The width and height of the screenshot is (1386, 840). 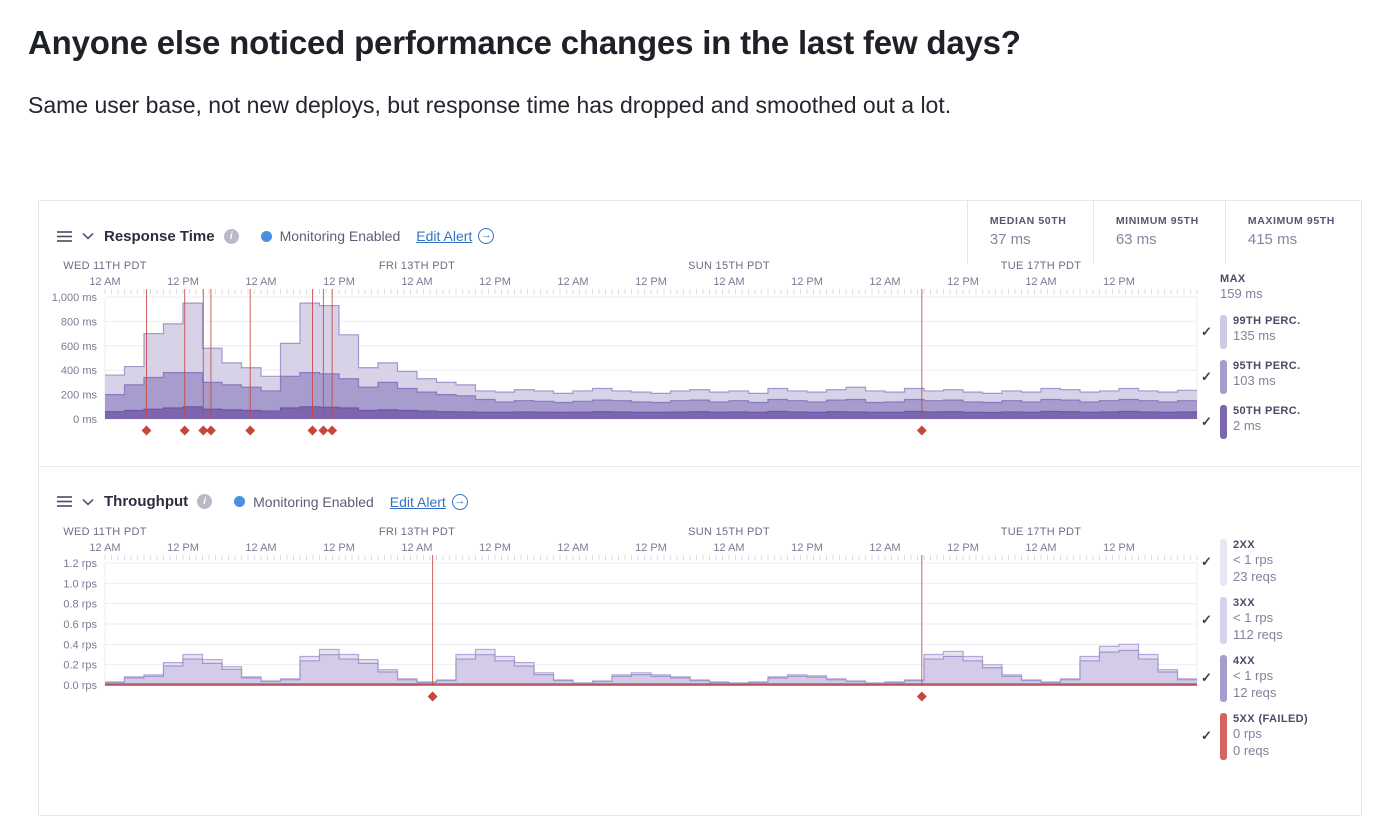 What do you see at coordinates (80, 604) in the screenshot?
I see `svg-text: 0.8 rps` at bounding box center [80, 604].